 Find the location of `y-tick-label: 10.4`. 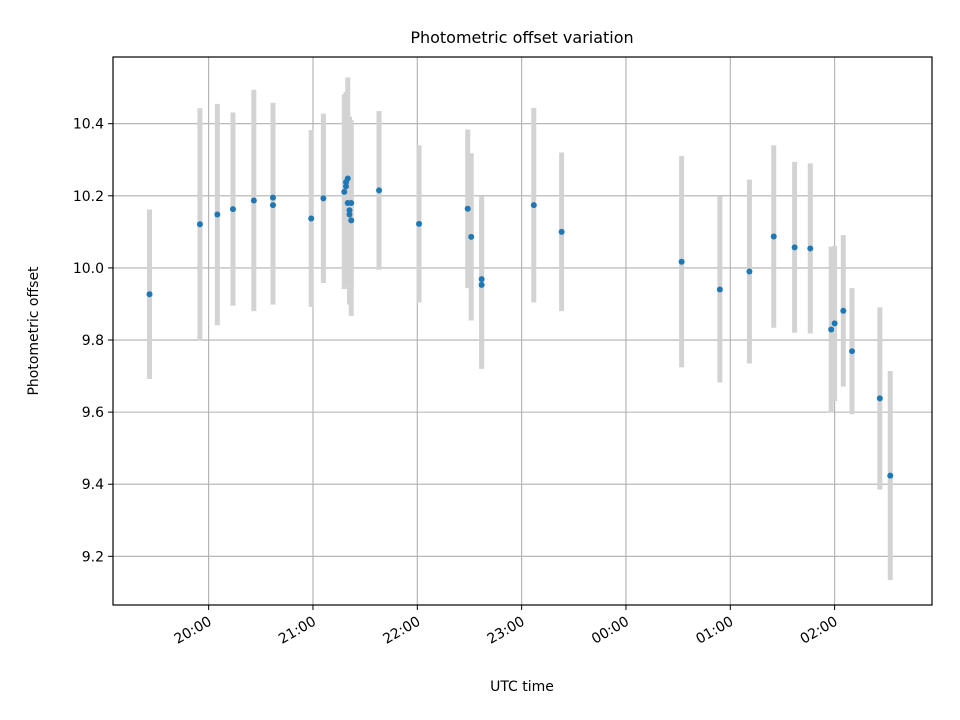

y-tick-label: 10.4 is located at coordinates (88, 125).